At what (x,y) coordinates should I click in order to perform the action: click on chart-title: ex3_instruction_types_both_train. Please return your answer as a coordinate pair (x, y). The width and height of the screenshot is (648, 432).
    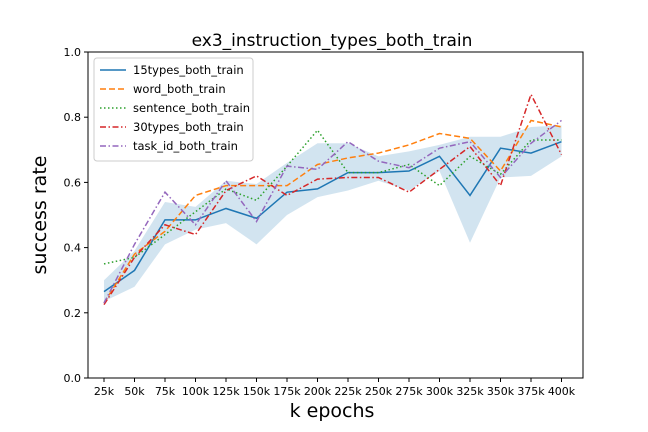
    Looking at the image, I should click on (332, 41).